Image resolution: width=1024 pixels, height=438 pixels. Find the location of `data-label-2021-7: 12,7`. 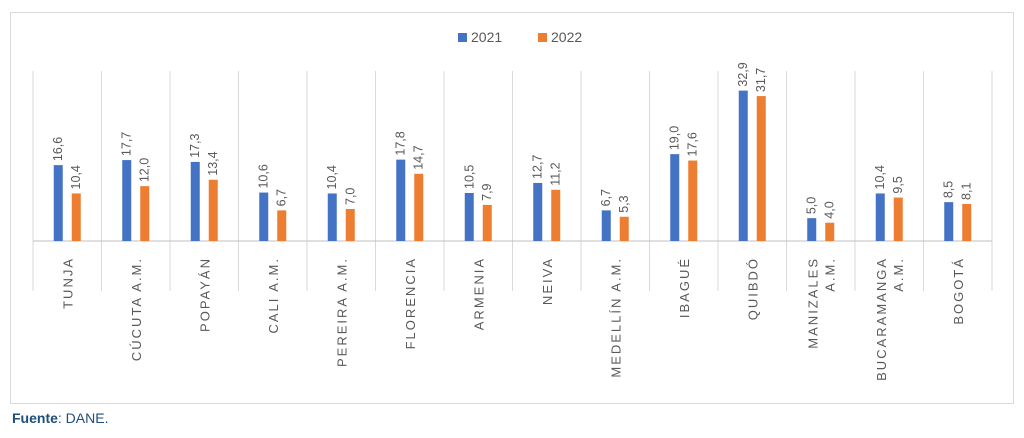

data-label-2021-7: 12,7 is located at coordinates (538, 167).